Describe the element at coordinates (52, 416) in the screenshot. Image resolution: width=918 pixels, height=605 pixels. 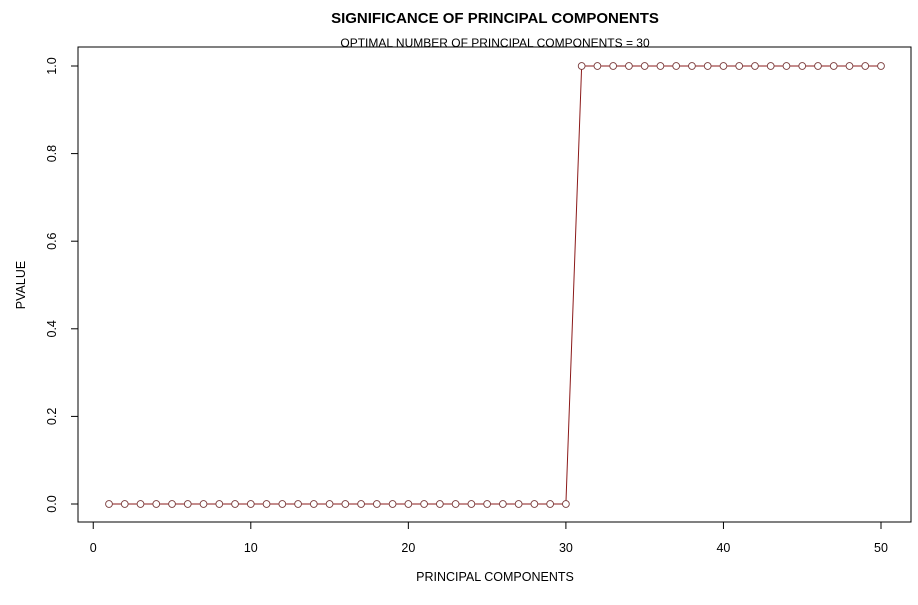
I see `y-tick-label: 0.2` at that location.